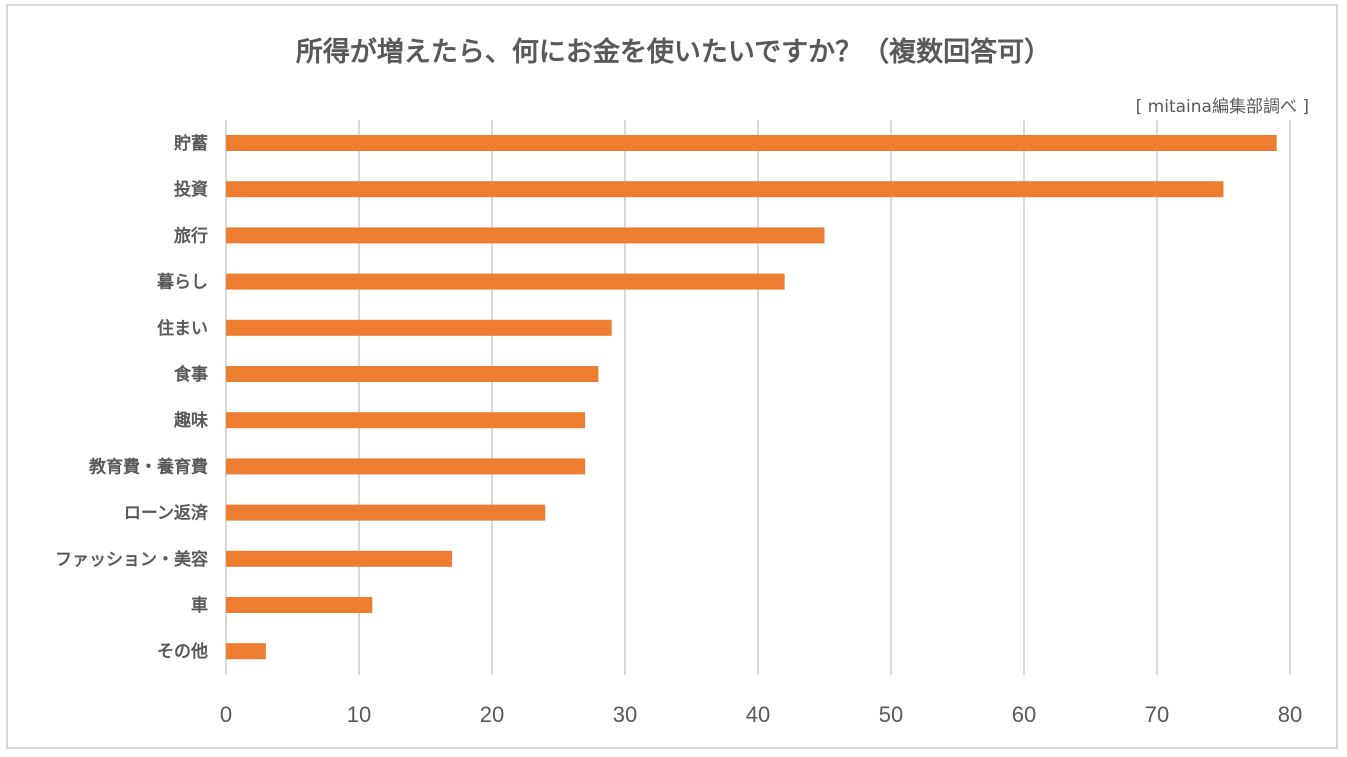 This screenshot has height=757, width=1347. Describe the element at coordinates (166, 513) in the screenshot. I see `category-label: ローン返済` at that location.